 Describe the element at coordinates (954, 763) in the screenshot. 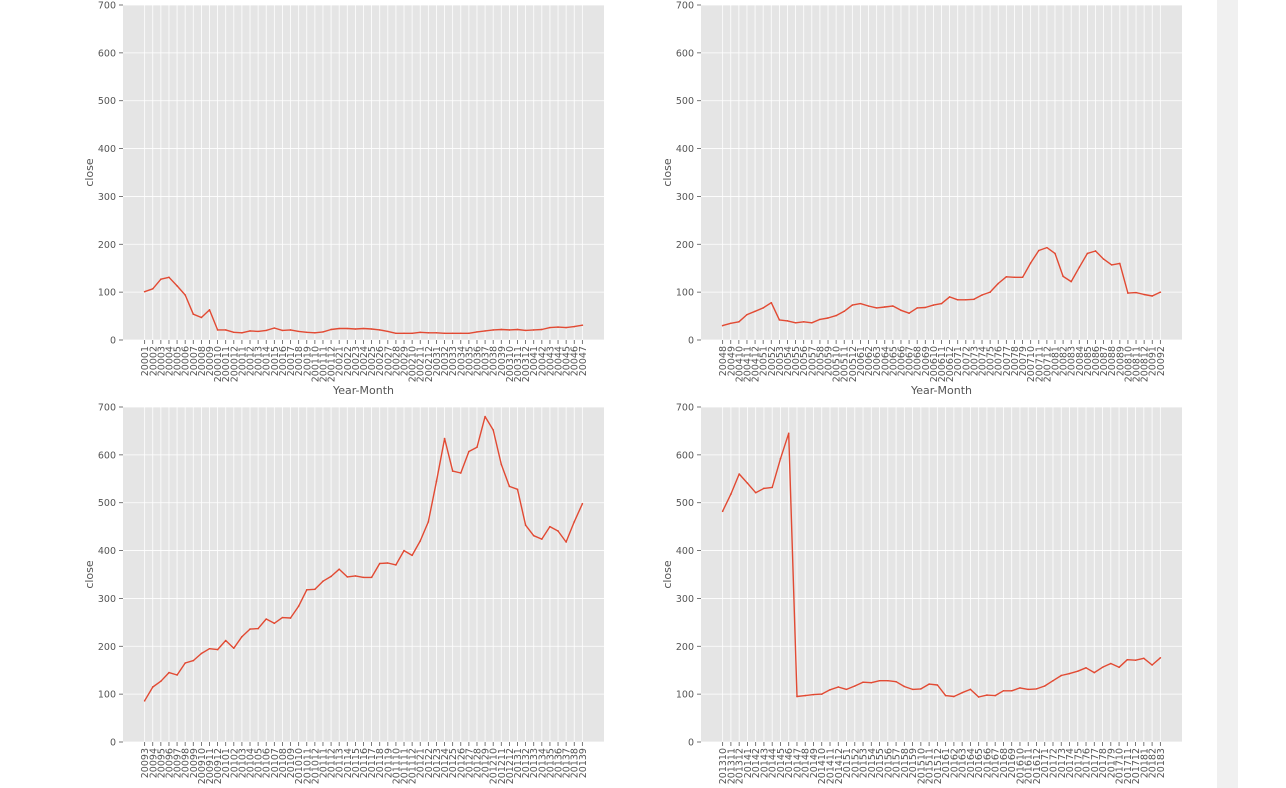

I see `x-tick-label: 20162` at that location.